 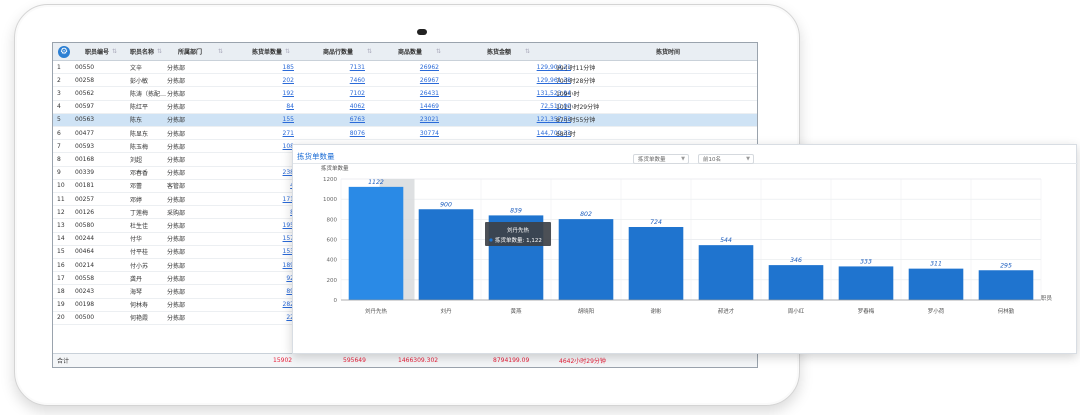 What do you see at coordinates (64, 52) in the screenshot?
I see `settings-gear-icon: ⚙` at bounding box center [64, 52].